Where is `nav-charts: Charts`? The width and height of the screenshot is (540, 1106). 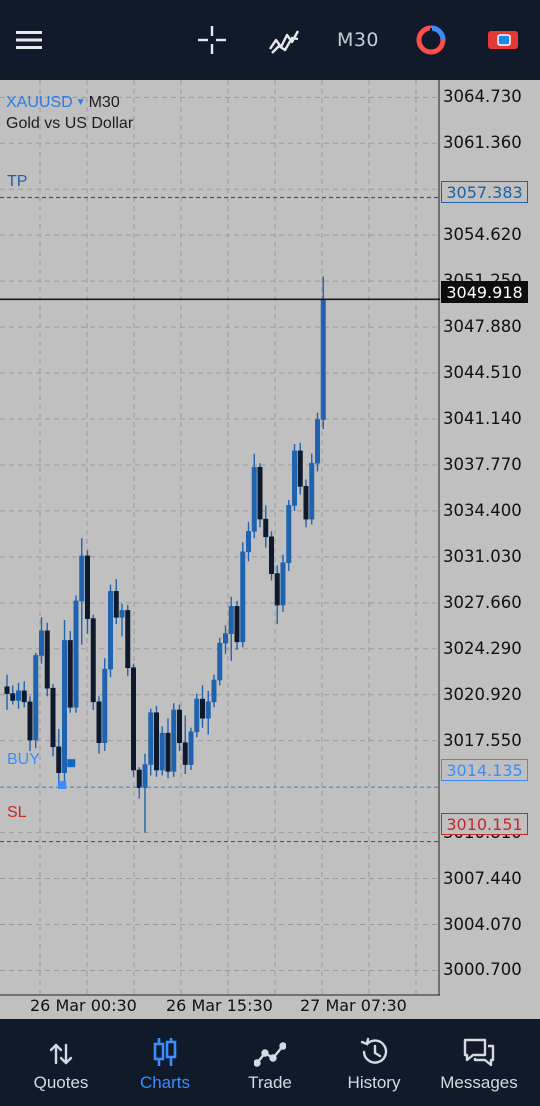 nav-charts: Charts is located at coordinates (165, 1062).